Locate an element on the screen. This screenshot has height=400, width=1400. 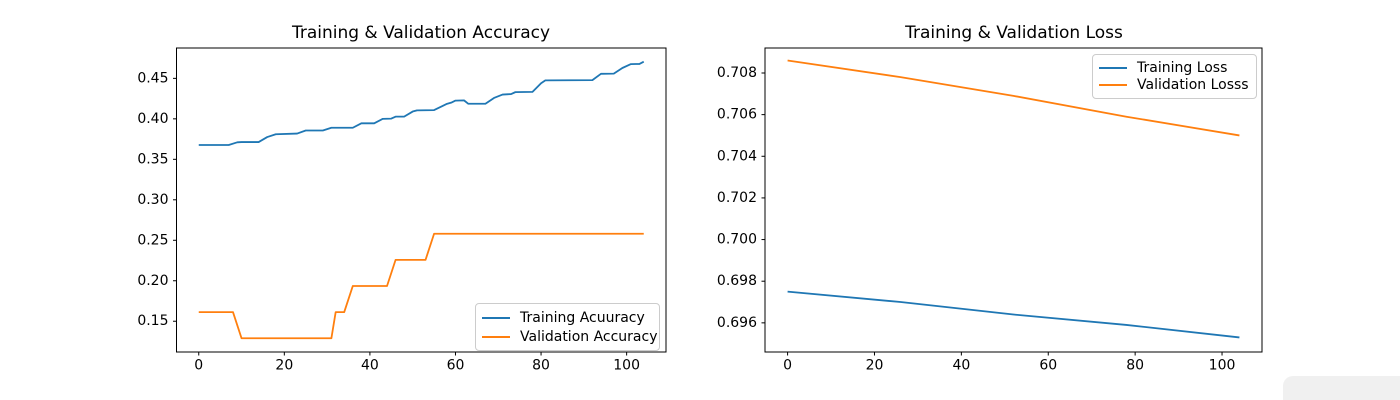
y-tick-label: 0.702 is located at coordinates (737, 198).